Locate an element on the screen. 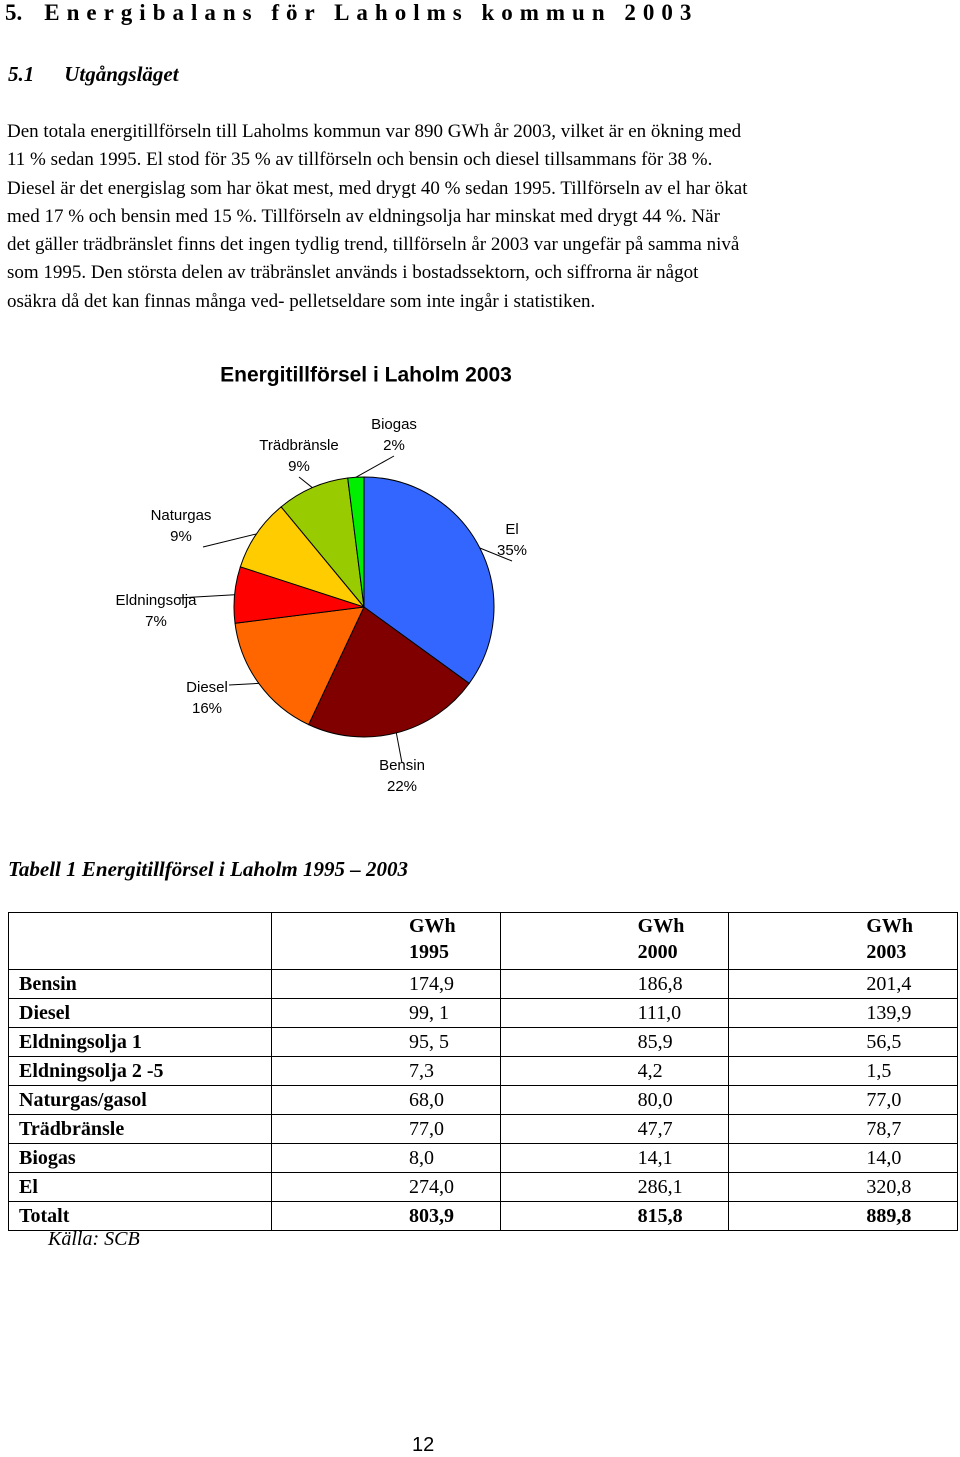  table-cell: 186,8 is located at coordinates (614, 984).